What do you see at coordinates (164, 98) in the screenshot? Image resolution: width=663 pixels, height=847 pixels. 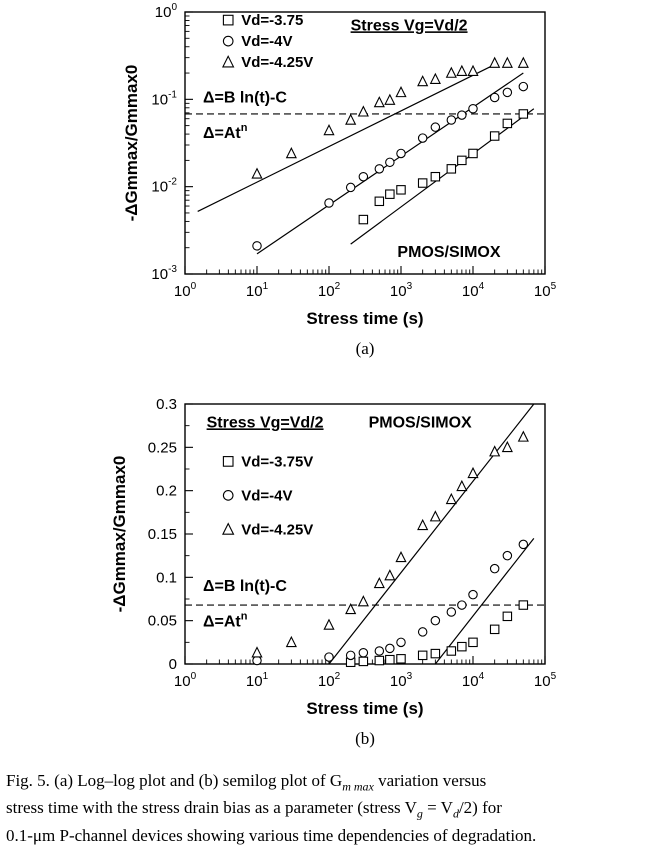 I see `y-tick-label: 10-1` at bounding box center [164, 98].